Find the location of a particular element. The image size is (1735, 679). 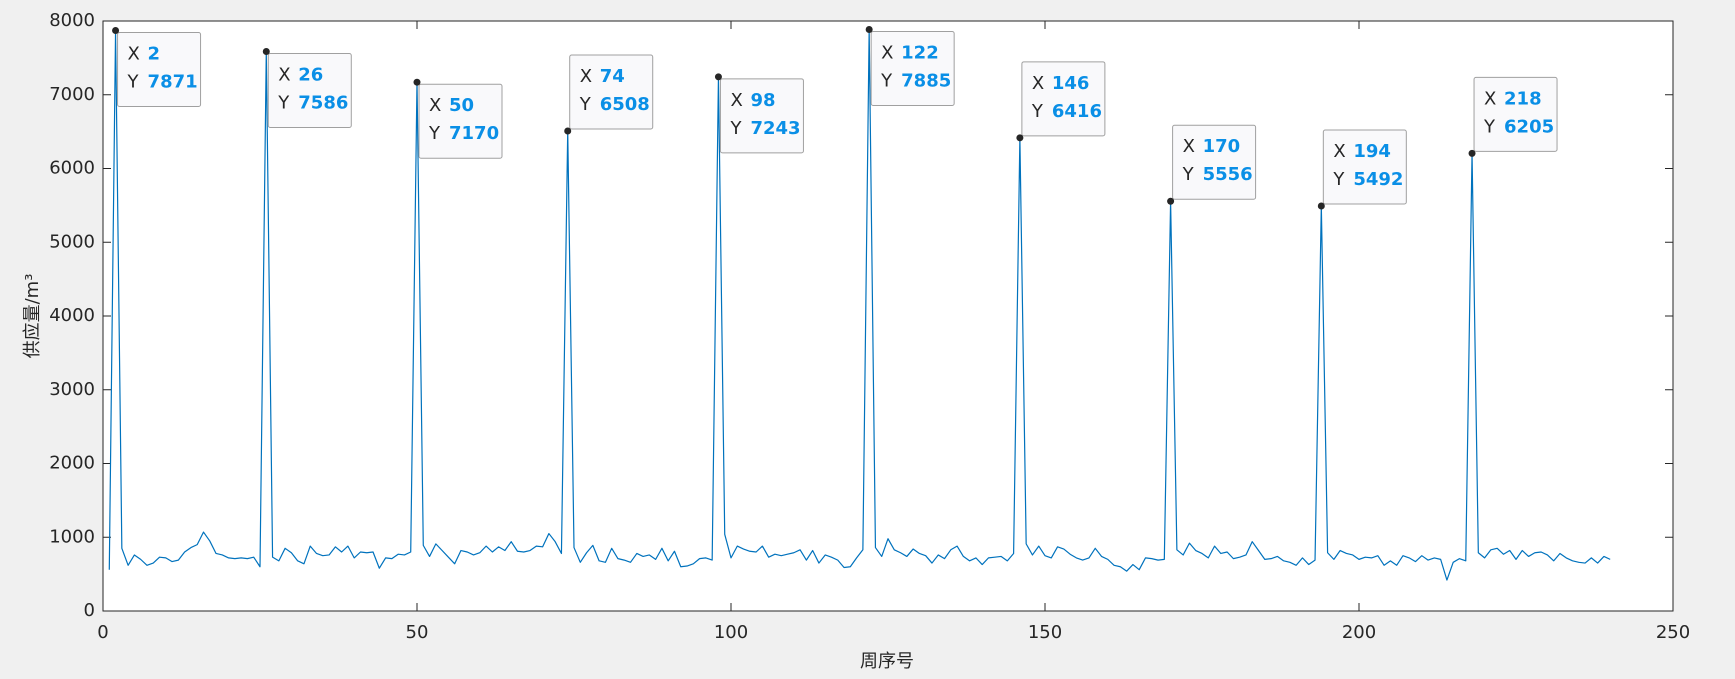

datatip-value: 50 is located at coordinates (461, 105).